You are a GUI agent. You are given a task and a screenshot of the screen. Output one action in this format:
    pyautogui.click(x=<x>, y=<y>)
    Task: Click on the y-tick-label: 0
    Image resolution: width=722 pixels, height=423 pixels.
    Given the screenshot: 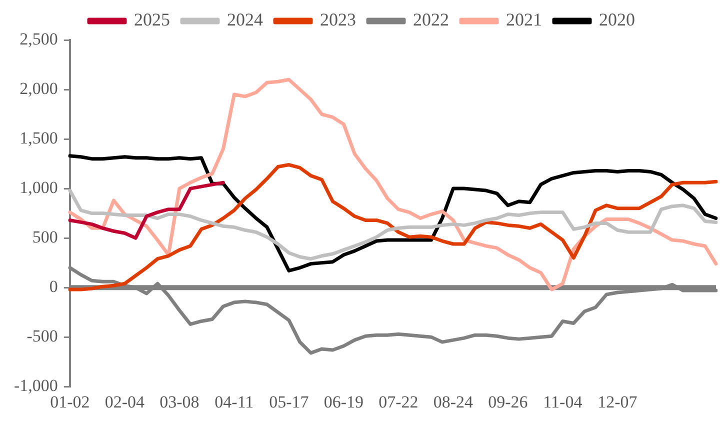 What is the action you would take?
    pyautogui.click(x=53, y=286)
    